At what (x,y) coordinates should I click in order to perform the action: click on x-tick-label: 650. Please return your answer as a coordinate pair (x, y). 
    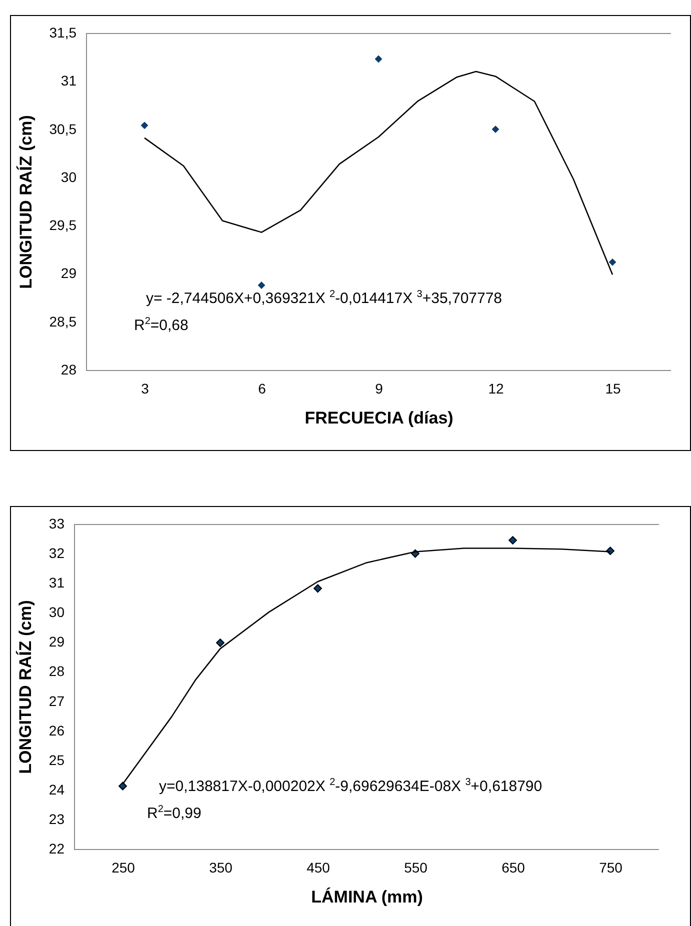
    Looking at the image, I should click on (514, 868).